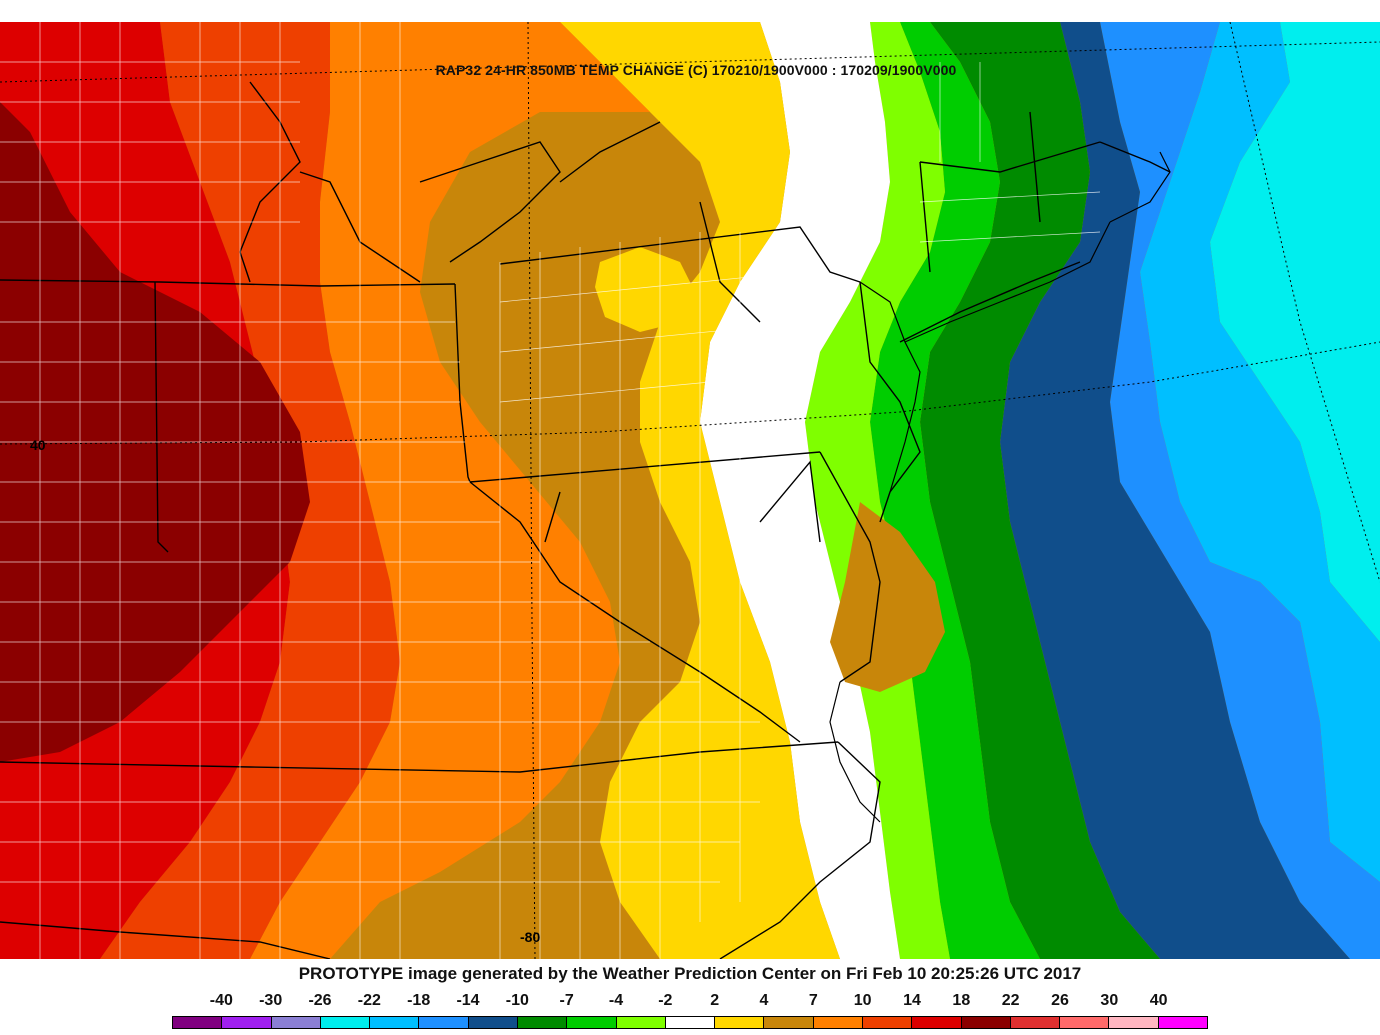  What do you see at coordinates (1295, 332) in the screenshot?
I see `band-cyan` at bounding box center [1295, 332].